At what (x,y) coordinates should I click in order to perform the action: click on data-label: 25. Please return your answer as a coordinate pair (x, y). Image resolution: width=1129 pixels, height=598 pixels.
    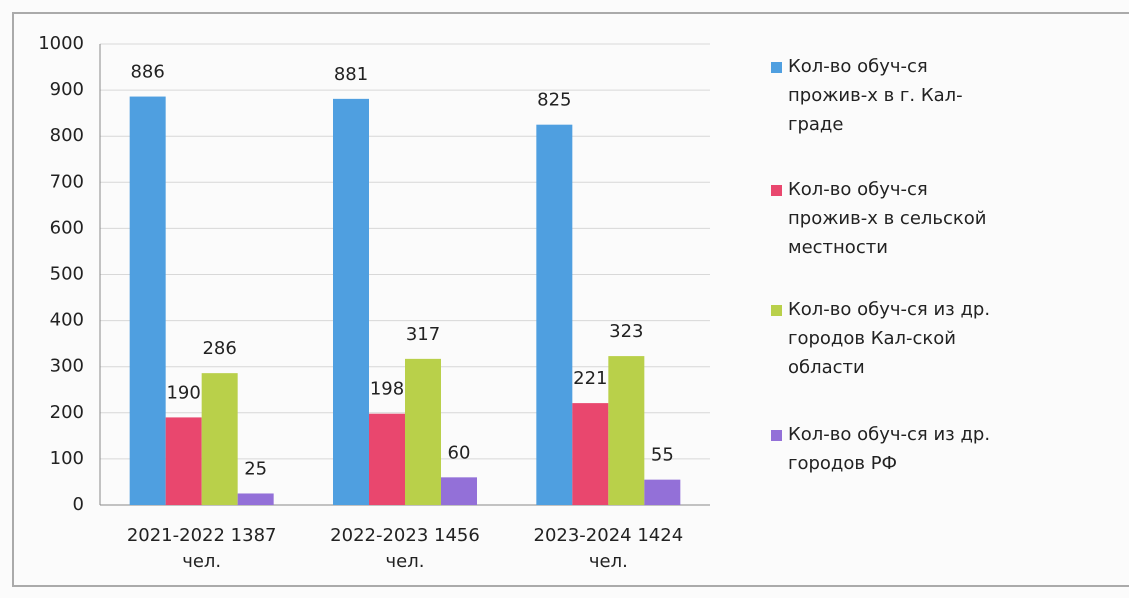
    Looking at the image, I should click on (255, 468).